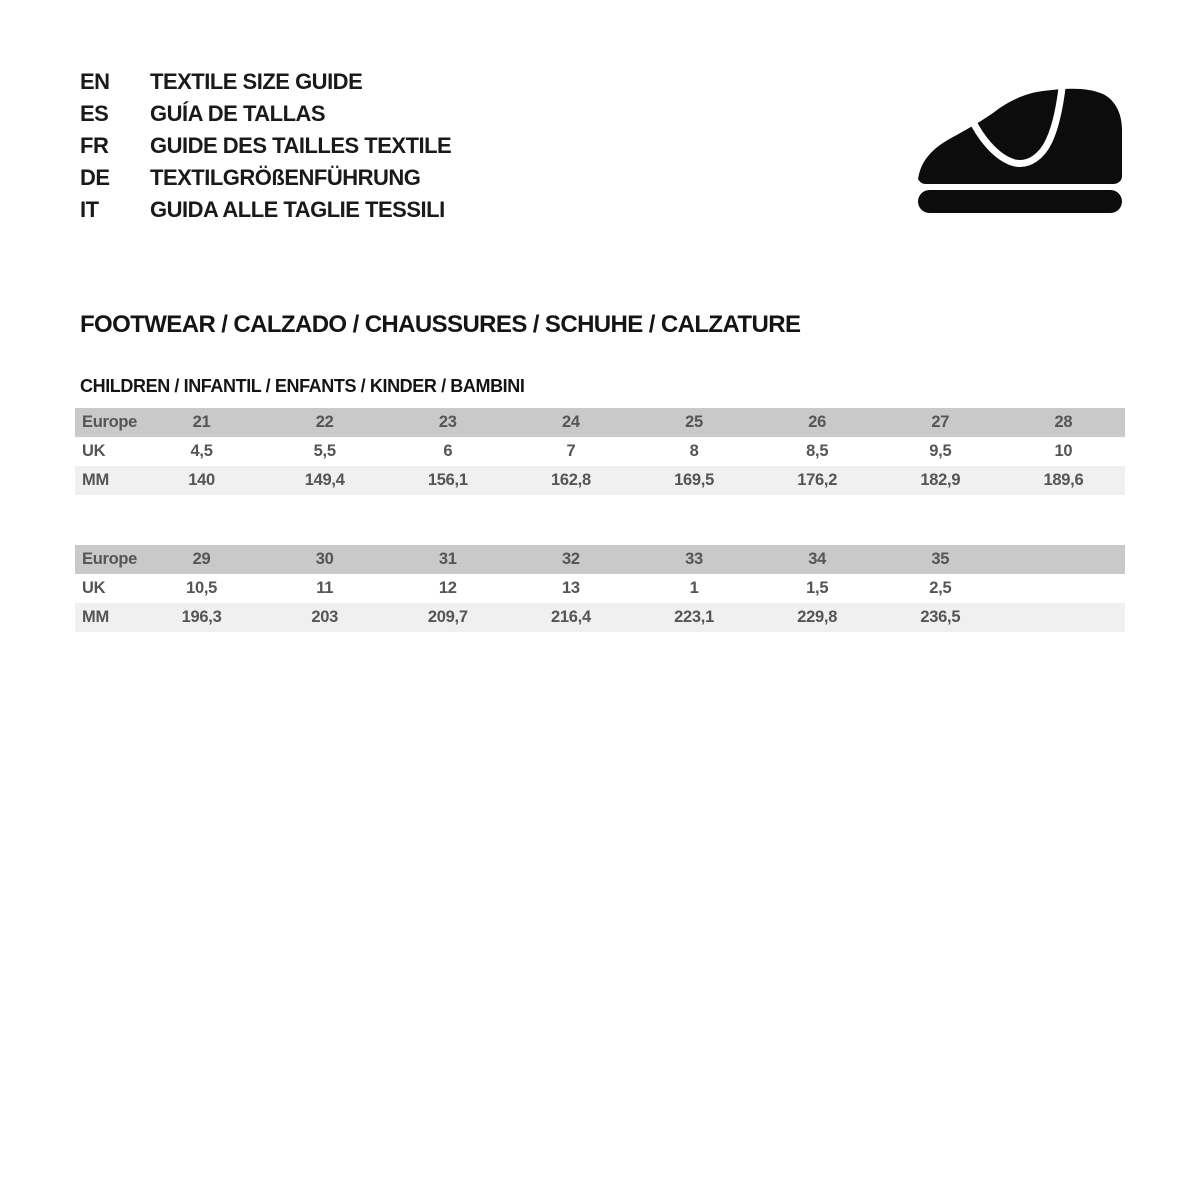 Image resolution: width=1200 pixels, height=1200 pixels. What do you see at coordinates (940, 559) in the screenshot?
I see `size-cell: 35` at bounding box center [940, 559].